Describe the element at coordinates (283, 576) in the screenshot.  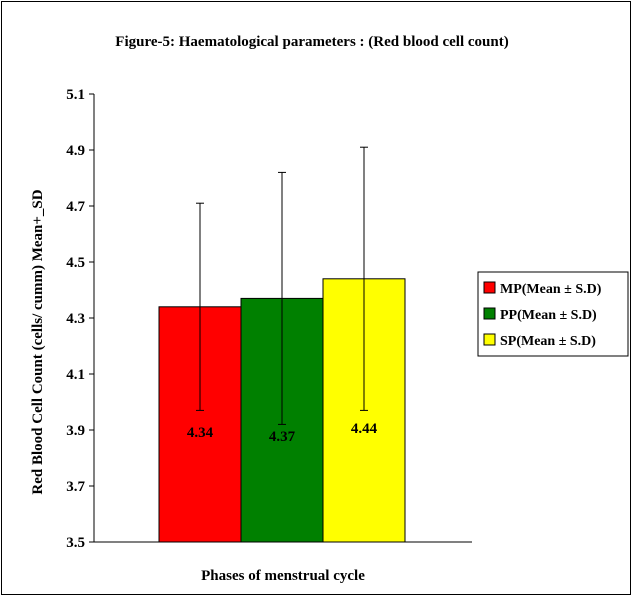
I see `x-axis-label: Phases of menstrual cycle` at that location.